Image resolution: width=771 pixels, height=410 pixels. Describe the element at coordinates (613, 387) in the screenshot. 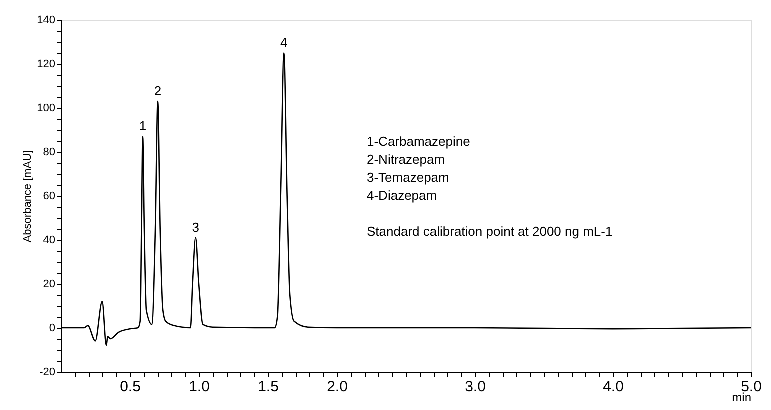

I see `x-tick-label: 4.0` at that location.